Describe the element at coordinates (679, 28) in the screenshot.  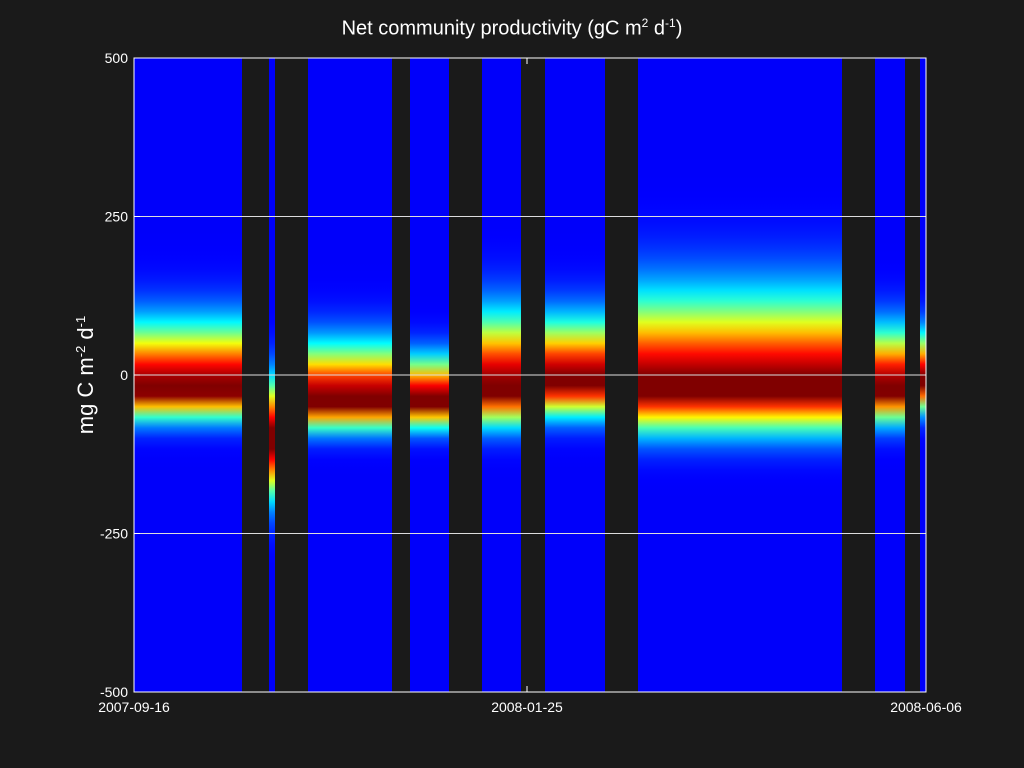
I see `title-end: )` at that location.